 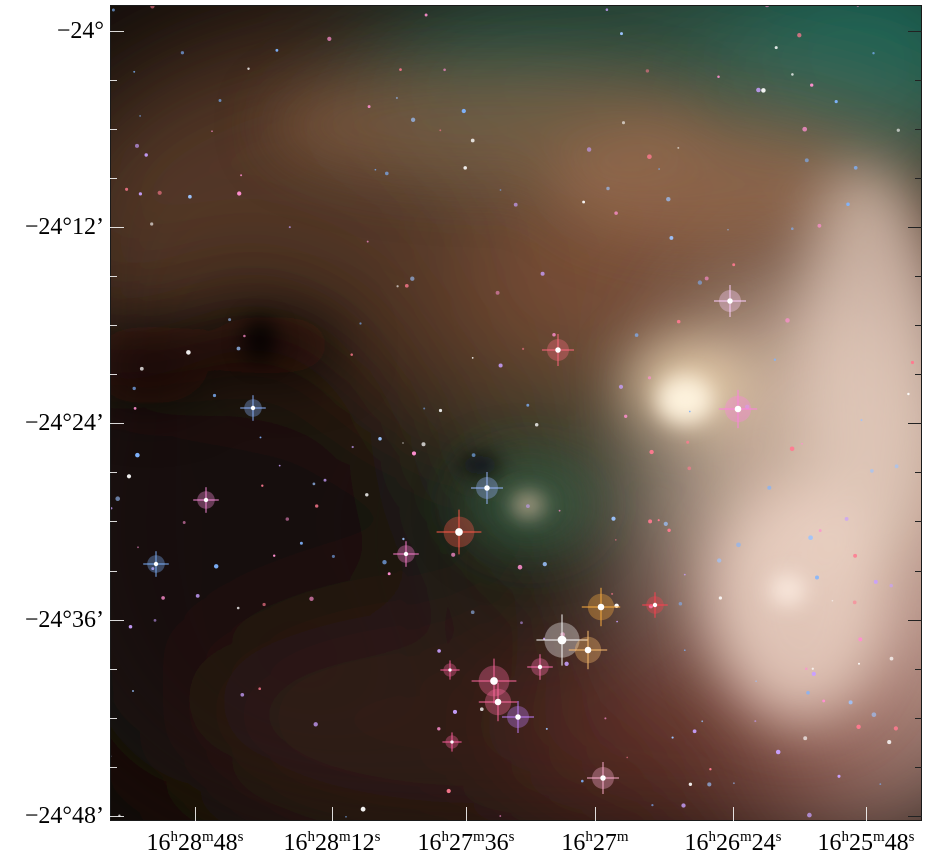 I want to click on right-ascension-tick-label: 16h28m48s, so click(x=194, y=843).